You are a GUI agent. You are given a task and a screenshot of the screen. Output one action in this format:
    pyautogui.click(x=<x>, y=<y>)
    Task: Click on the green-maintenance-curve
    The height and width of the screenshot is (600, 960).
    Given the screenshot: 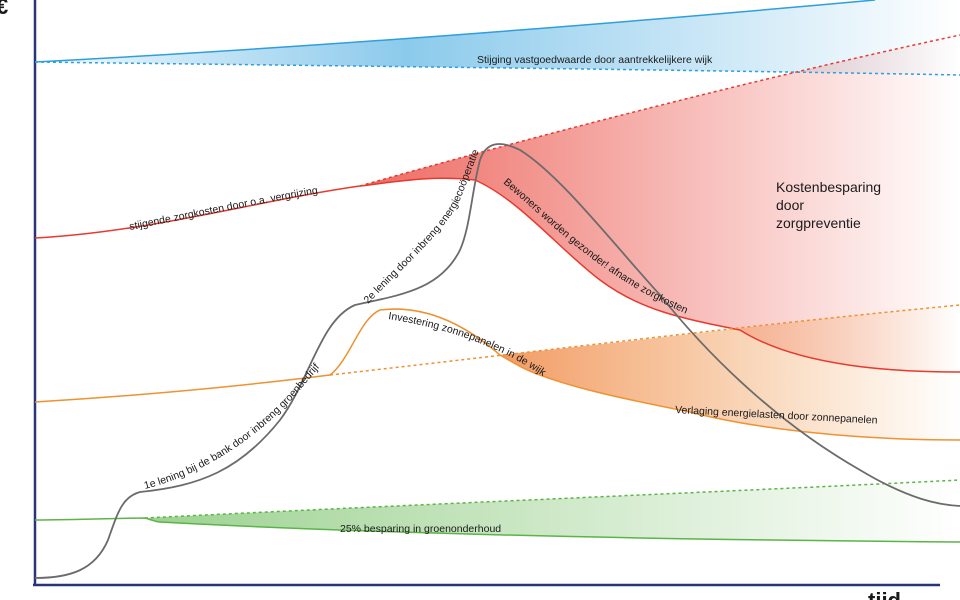 What is the action you would take?
    pyautogui.click(x=497, y=530)
    